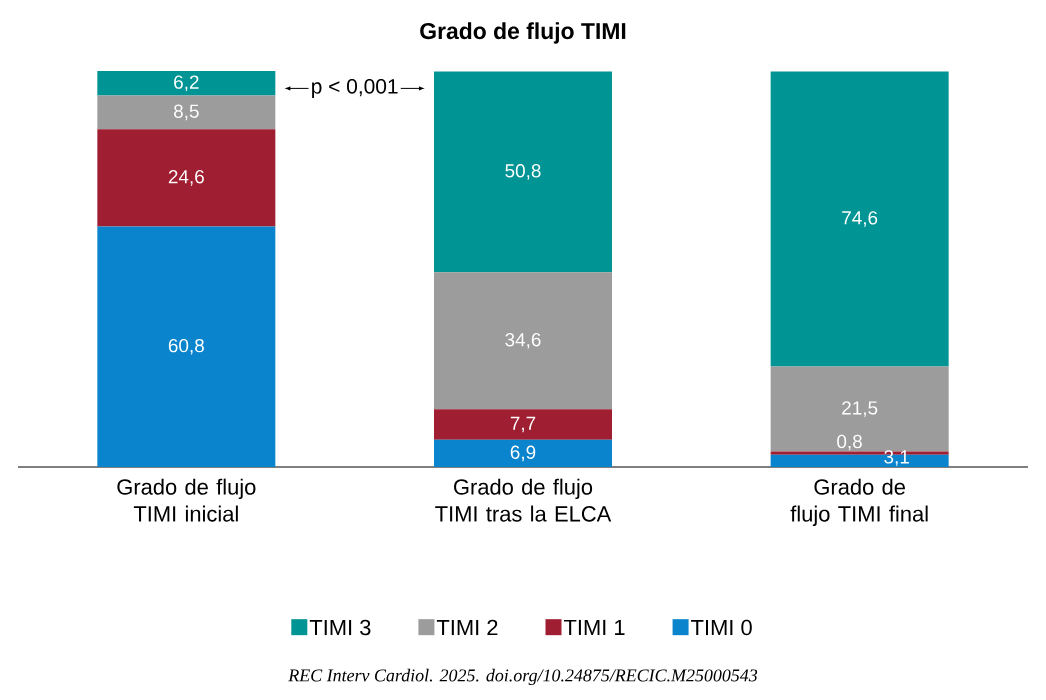 Image resolution: width=1046 pixels, height=700 pixels. I want to click on data-label: 34,6, so click(523, 340).